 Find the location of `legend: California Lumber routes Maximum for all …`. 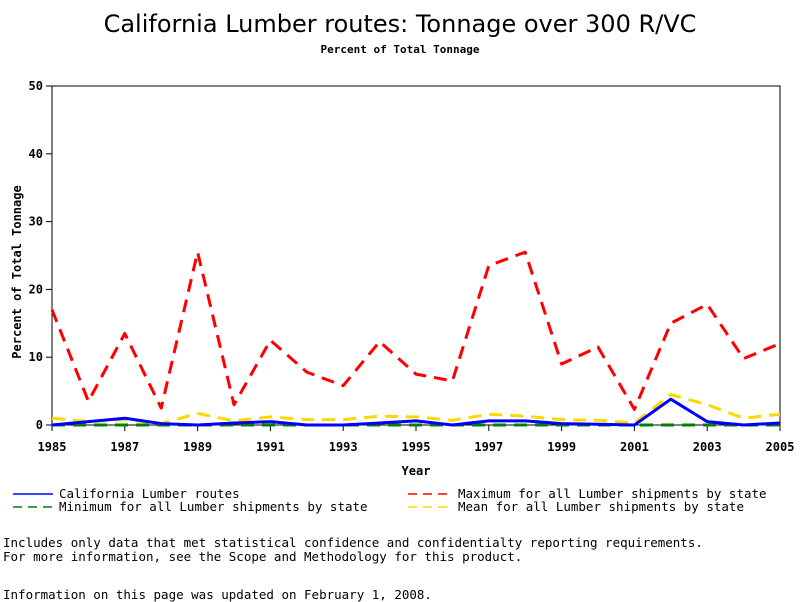

legend: California Lumber routes Maximum for all … is located at coordinates (390, 500).